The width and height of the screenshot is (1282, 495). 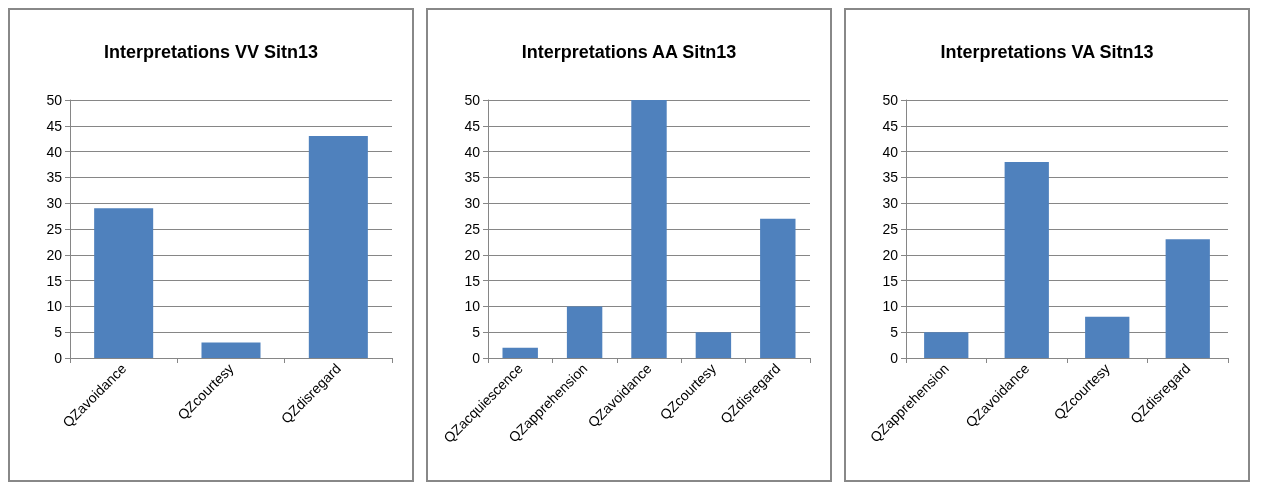 What do you see at coordinates (211, 52) in the screenshot?
I see `chart-title: Interpretations VV Sitn13` at bounding box center [211, 52].